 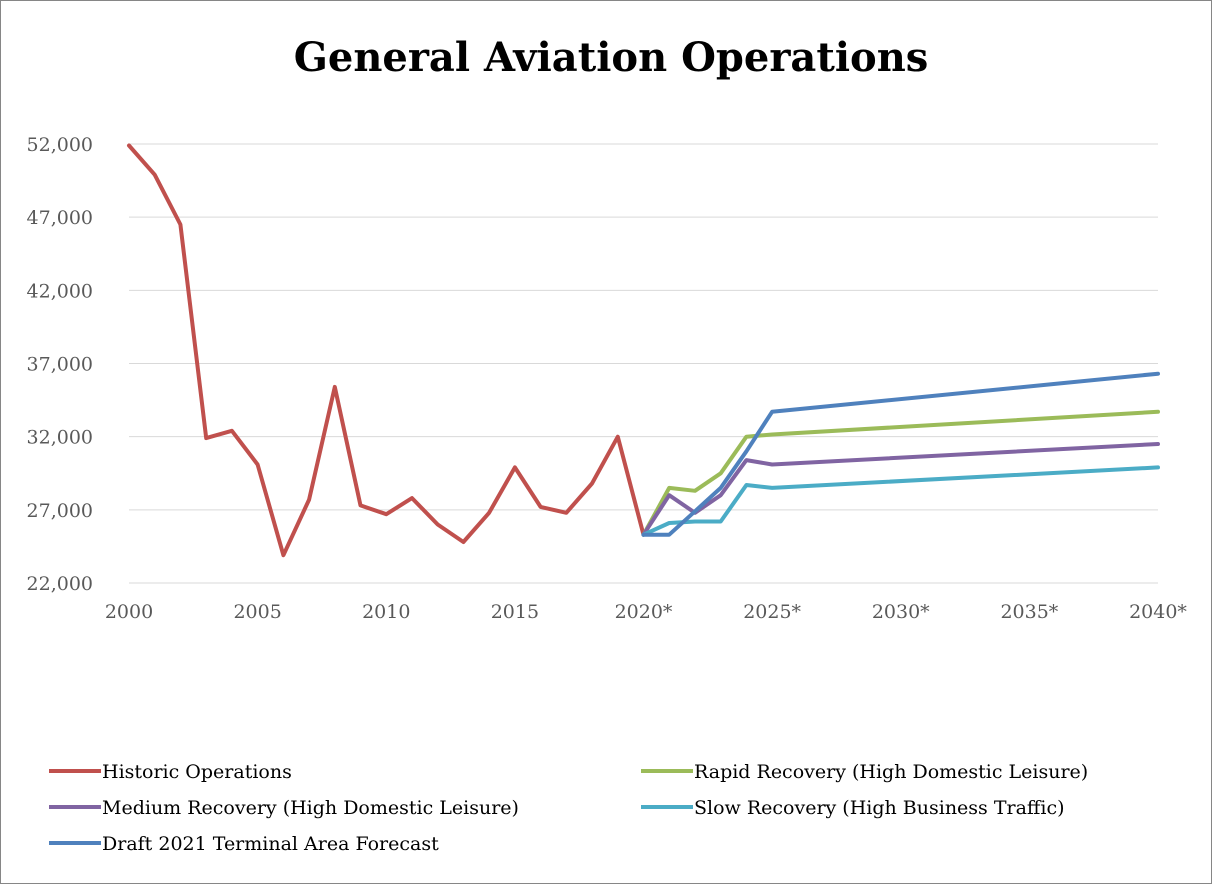 What do you see at coordinates (270, 844) in the screenshot?
I see `legend-label: Draft 2021 Terminal Area Forecast` at bounding box center [270, 844].